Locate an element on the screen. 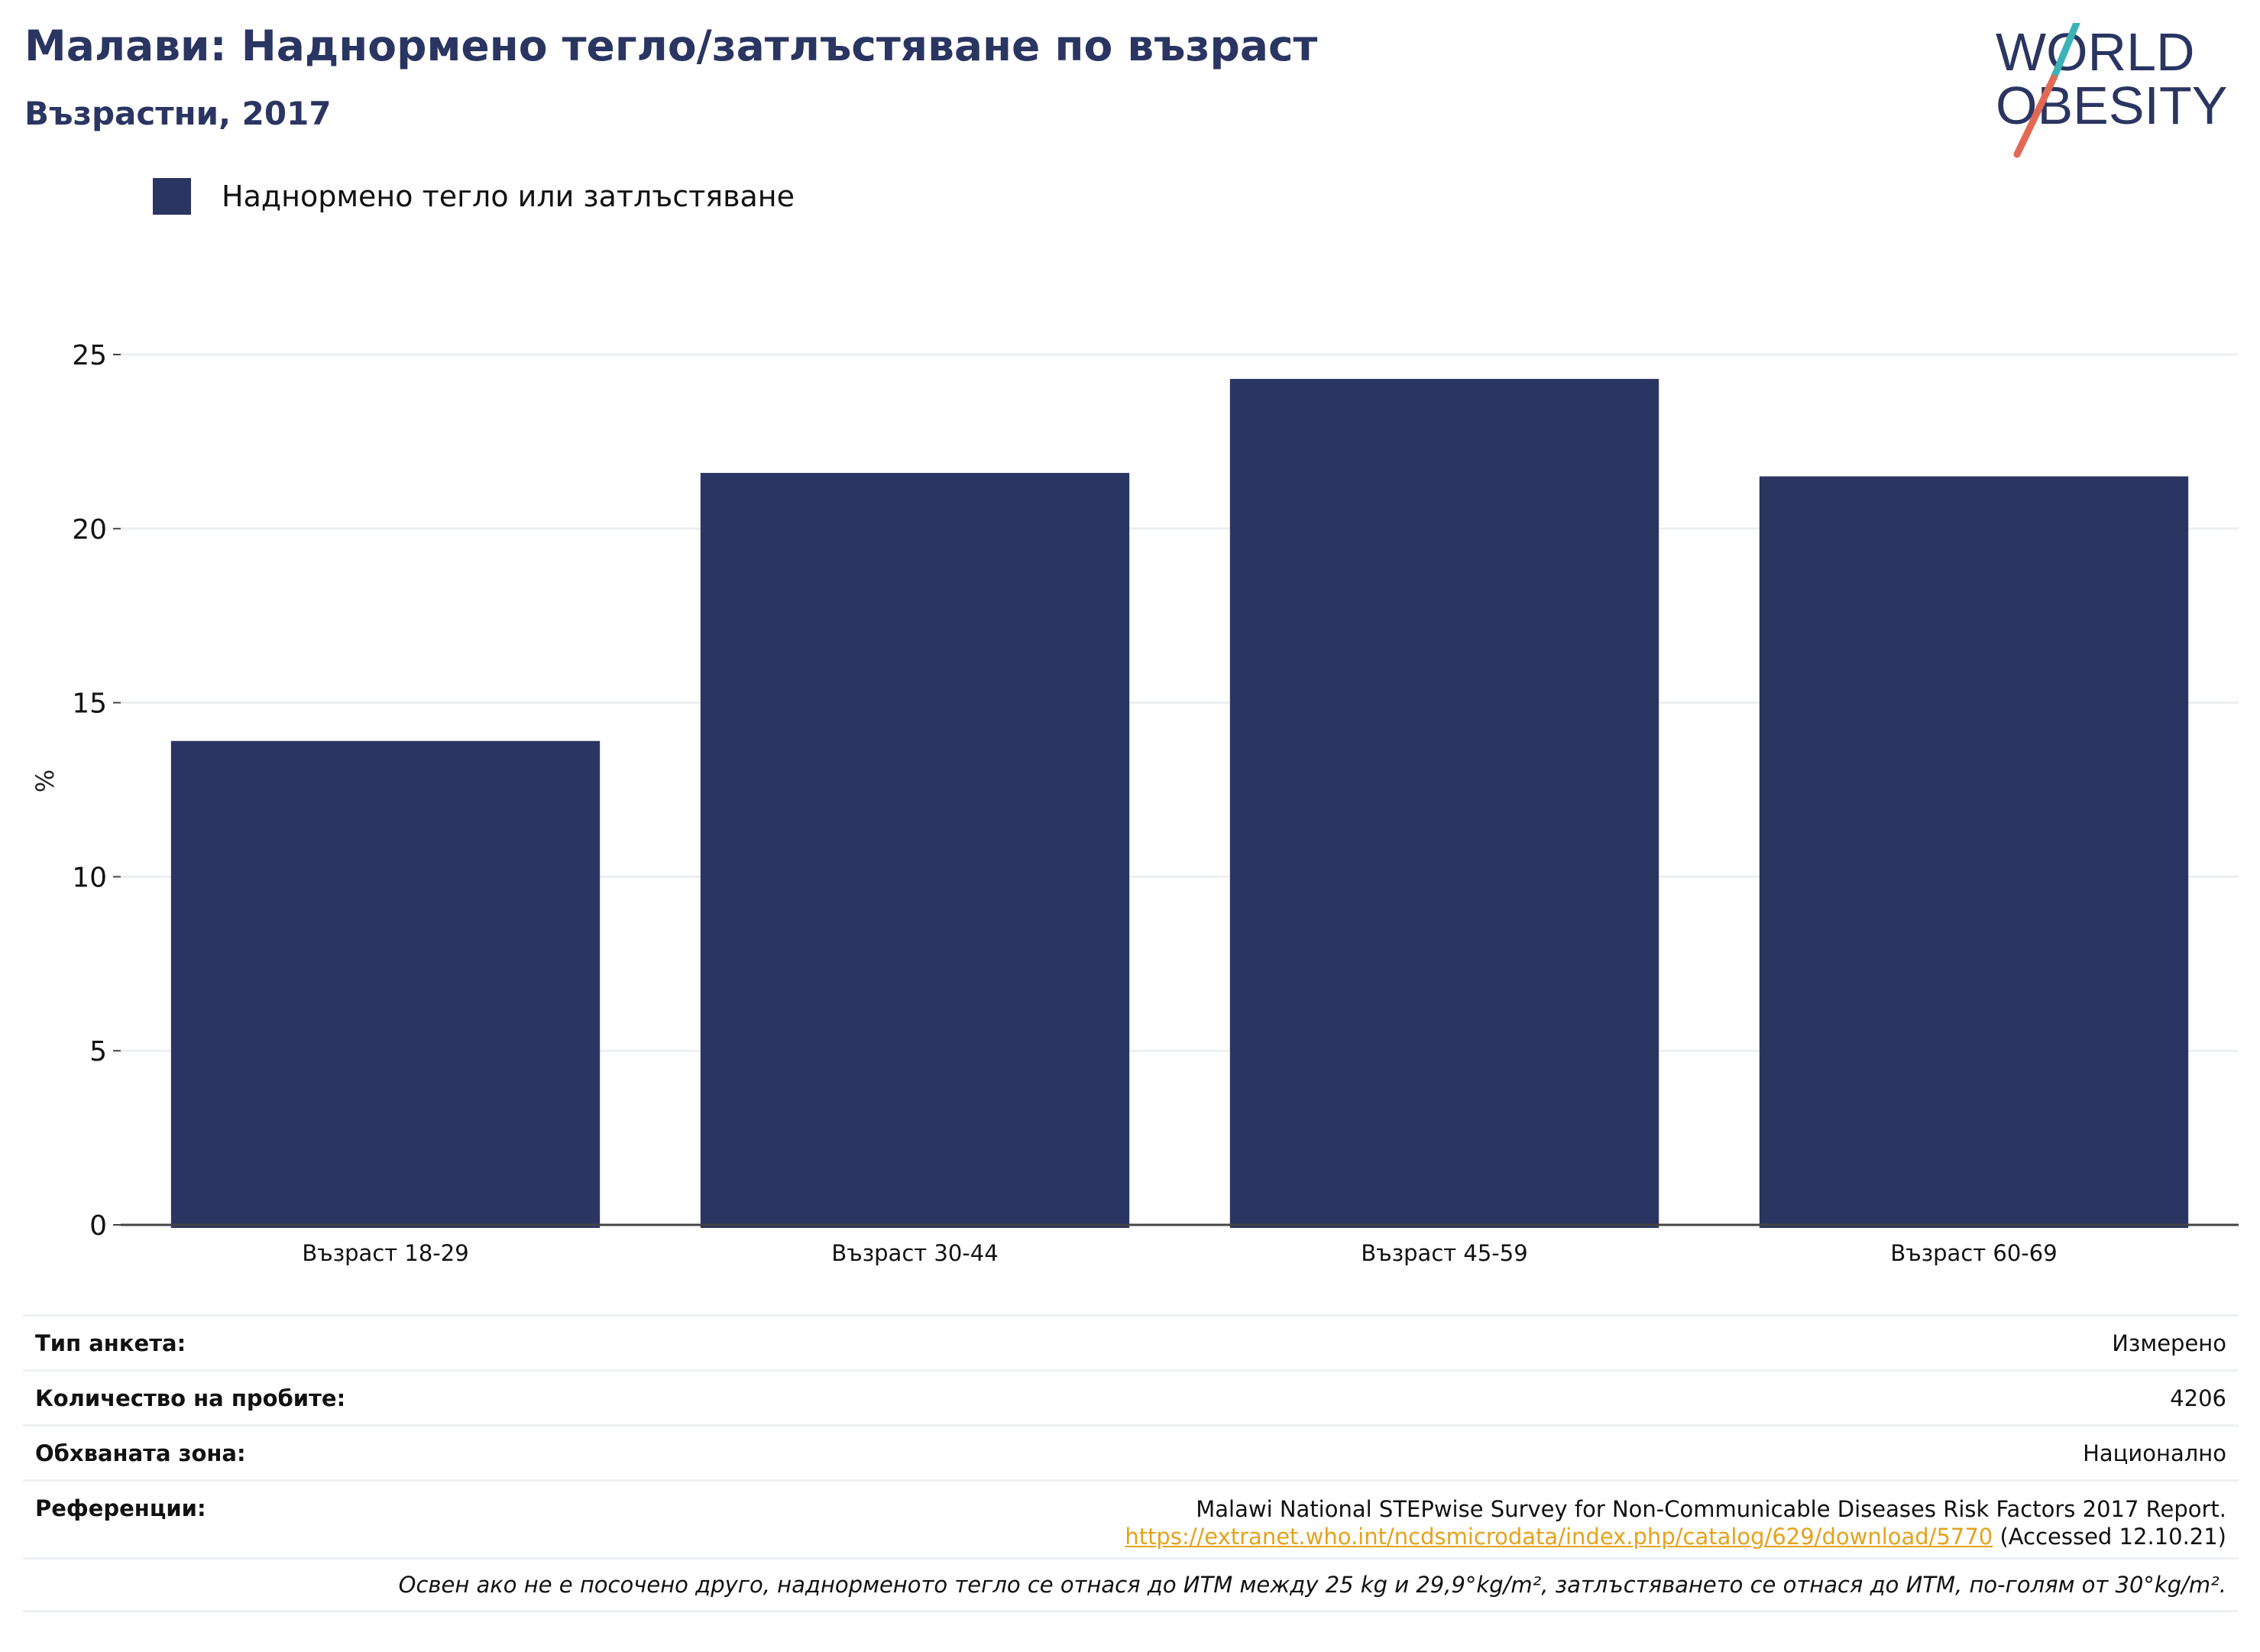 Image resolution: width=2260 pixels, height=1652 pixels. survey-type-label: Тип анкета: is located at coordinates (110, 1343).